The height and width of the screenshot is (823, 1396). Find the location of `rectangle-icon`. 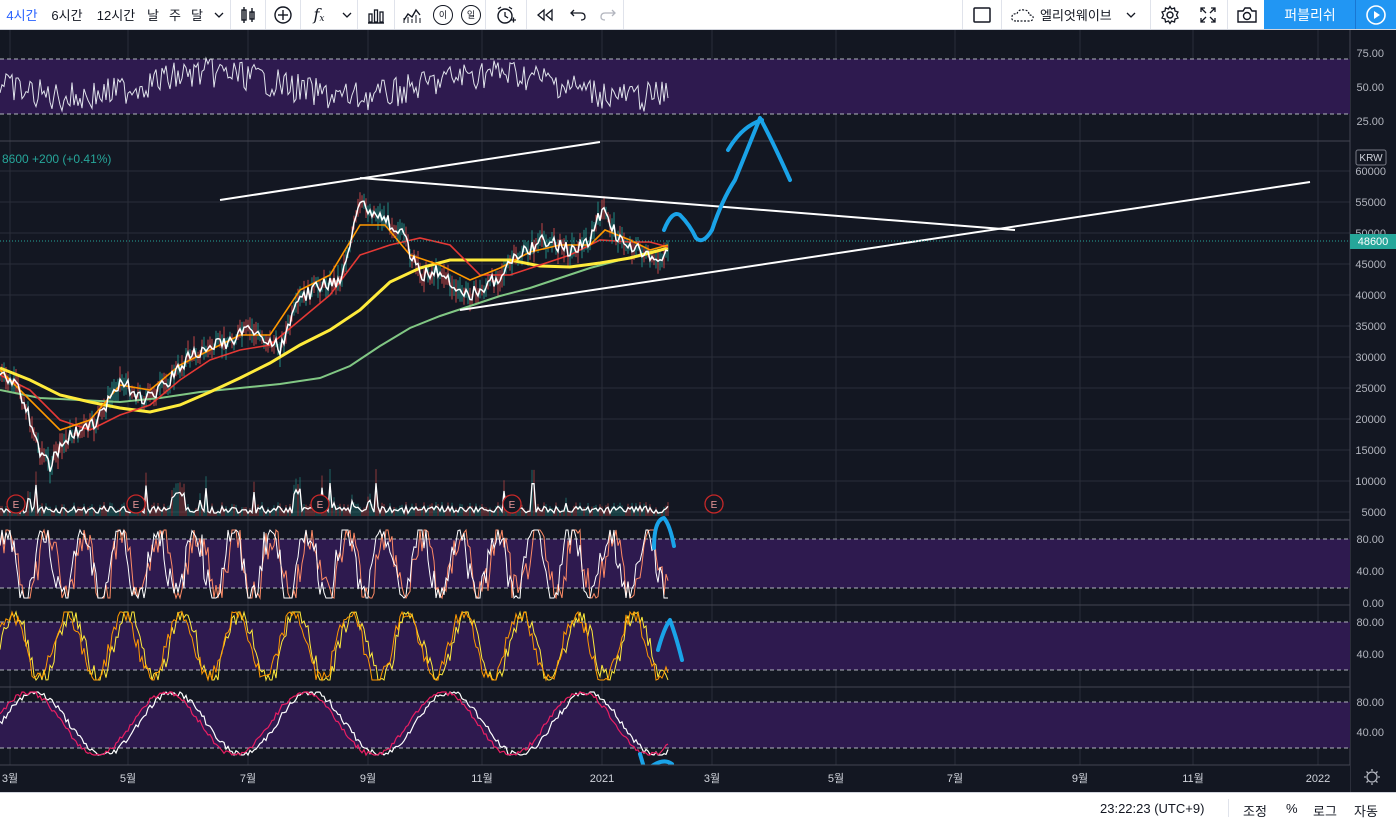

rectangle-icon is located at coordinates (982, 14).